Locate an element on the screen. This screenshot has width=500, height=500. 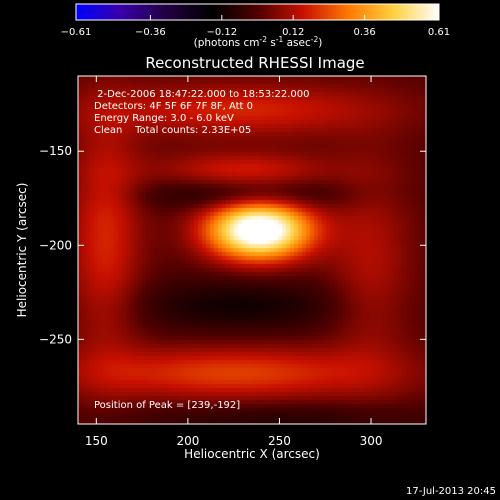
x-tick-label: 250 is located at coordinates (279, 441).